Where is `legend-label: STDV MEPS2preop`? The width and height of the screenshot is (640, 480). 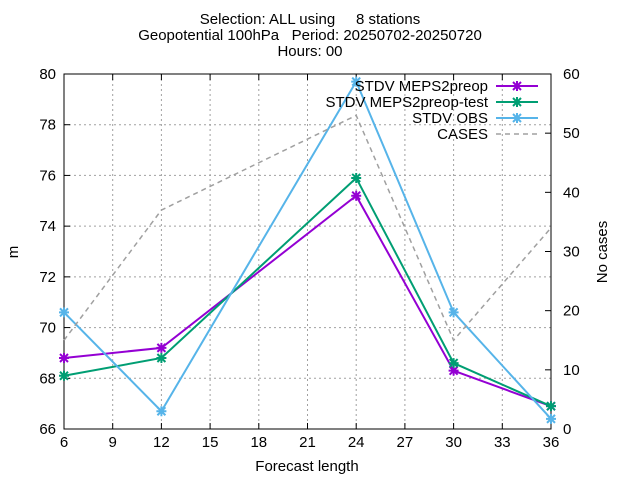
legend-label: STDV MEPS2preop is located at coordinates (421, 86).